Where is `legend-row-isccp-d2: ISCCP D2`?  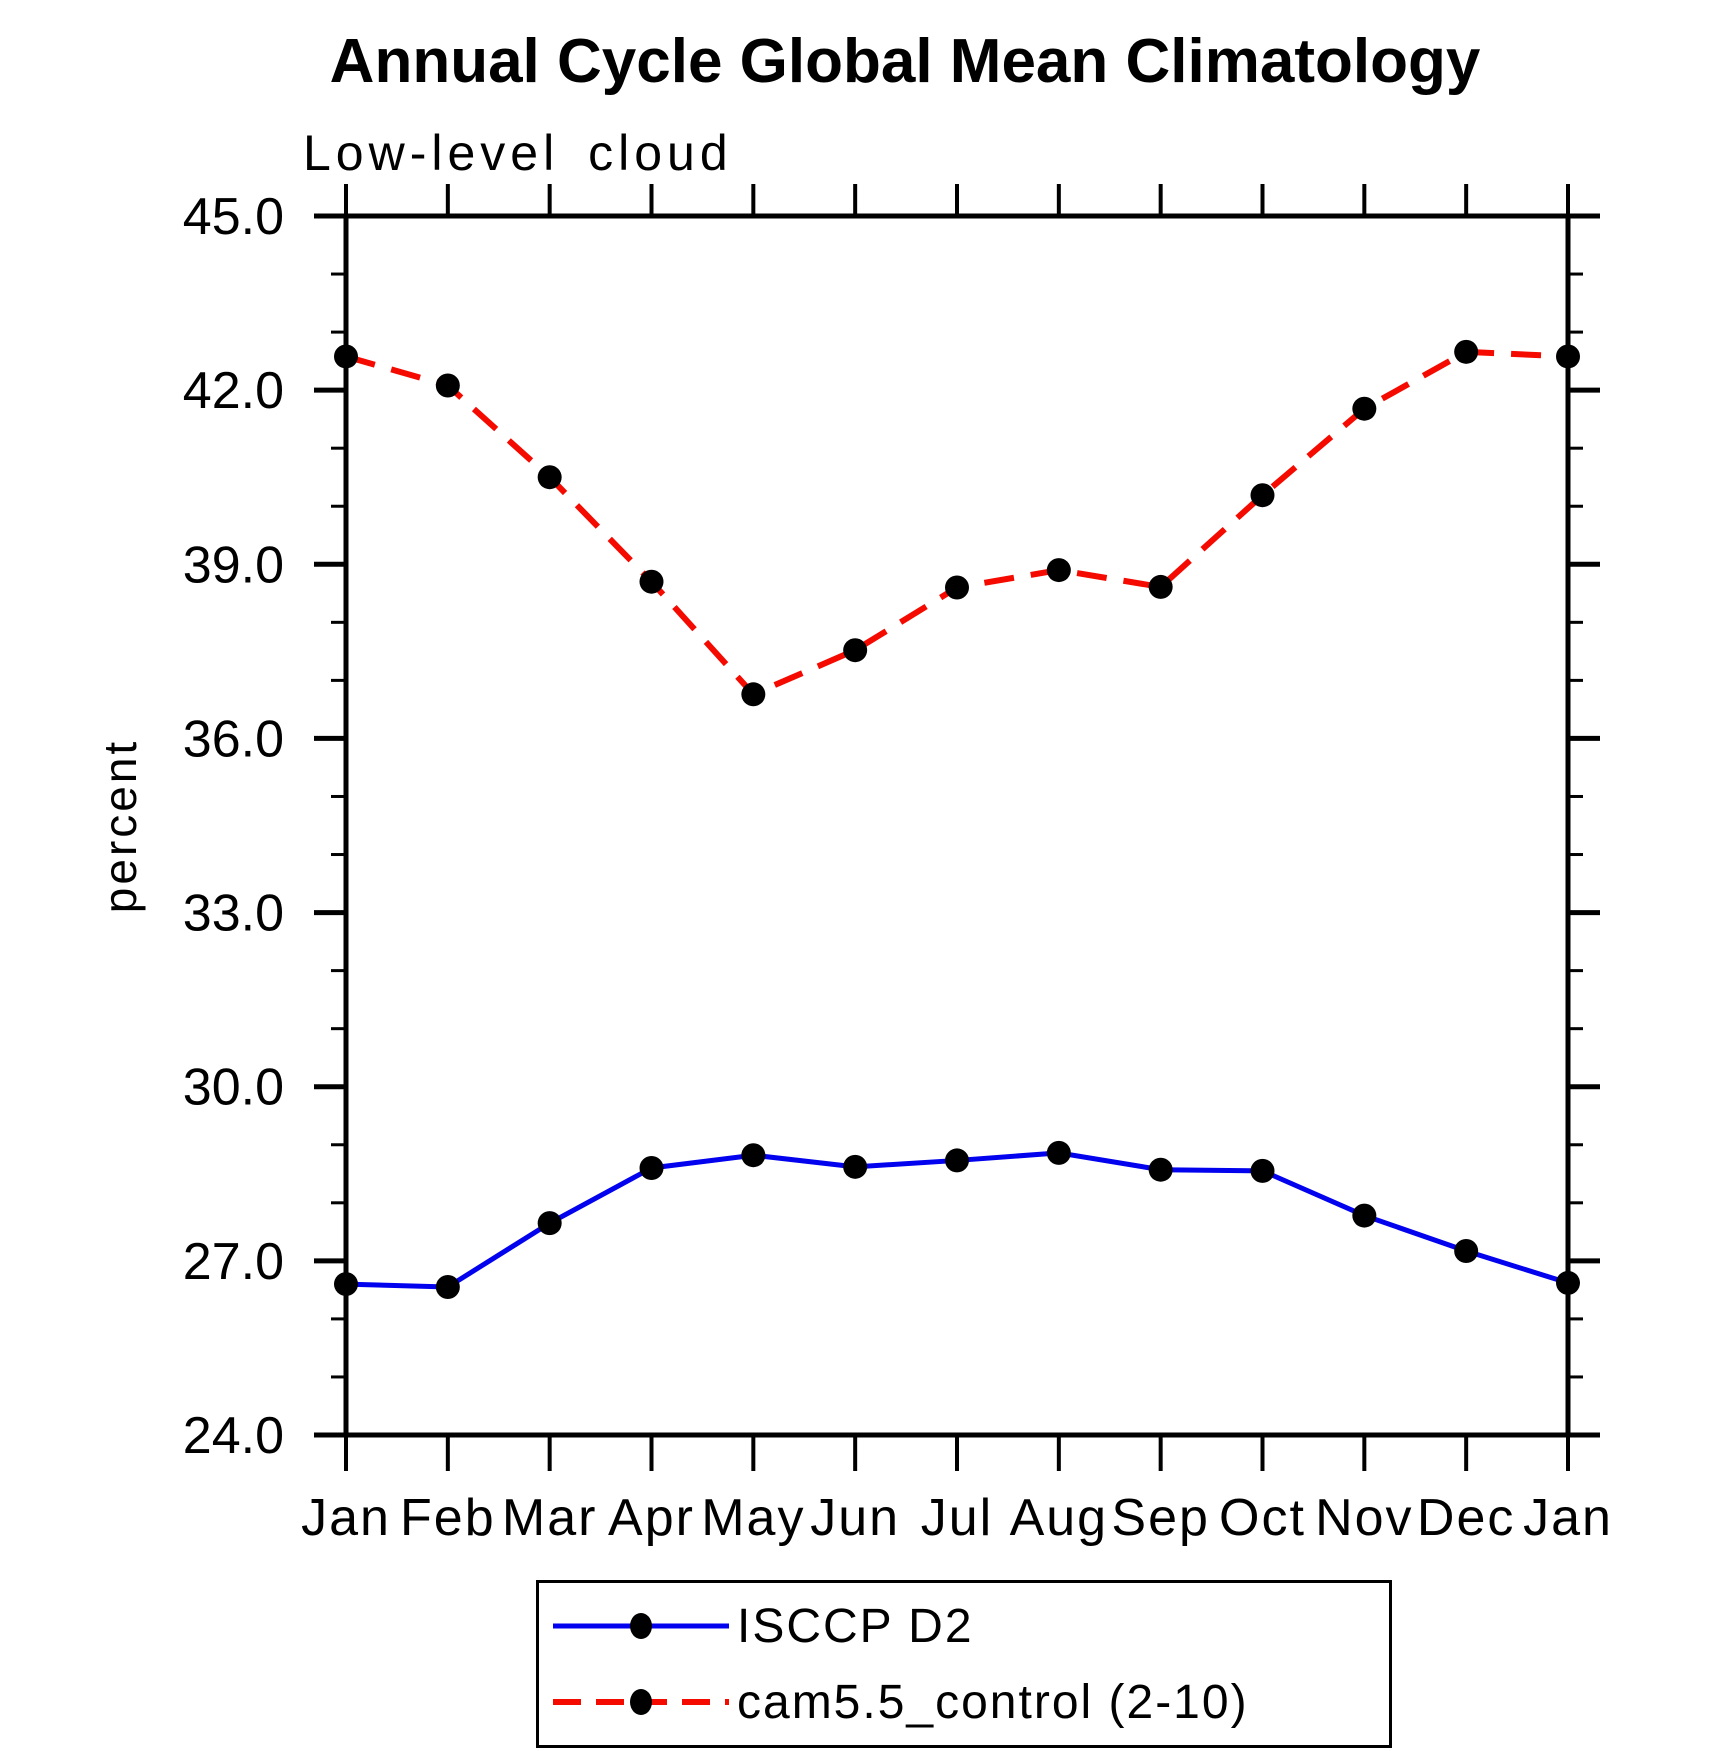
legend-row-isccp-d2: ISCCP D2 is located at coordinates (964, 1626).